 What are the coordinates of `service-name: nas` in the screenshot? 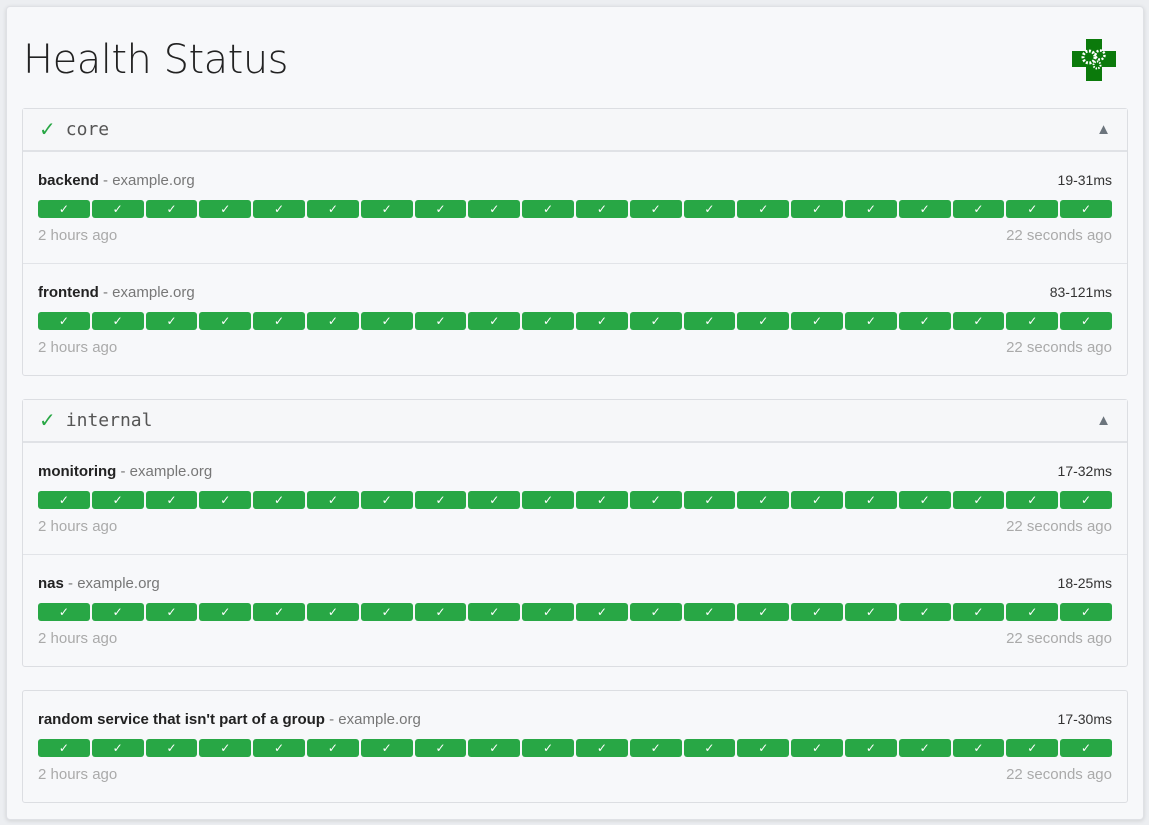 It's located at (51, 583).